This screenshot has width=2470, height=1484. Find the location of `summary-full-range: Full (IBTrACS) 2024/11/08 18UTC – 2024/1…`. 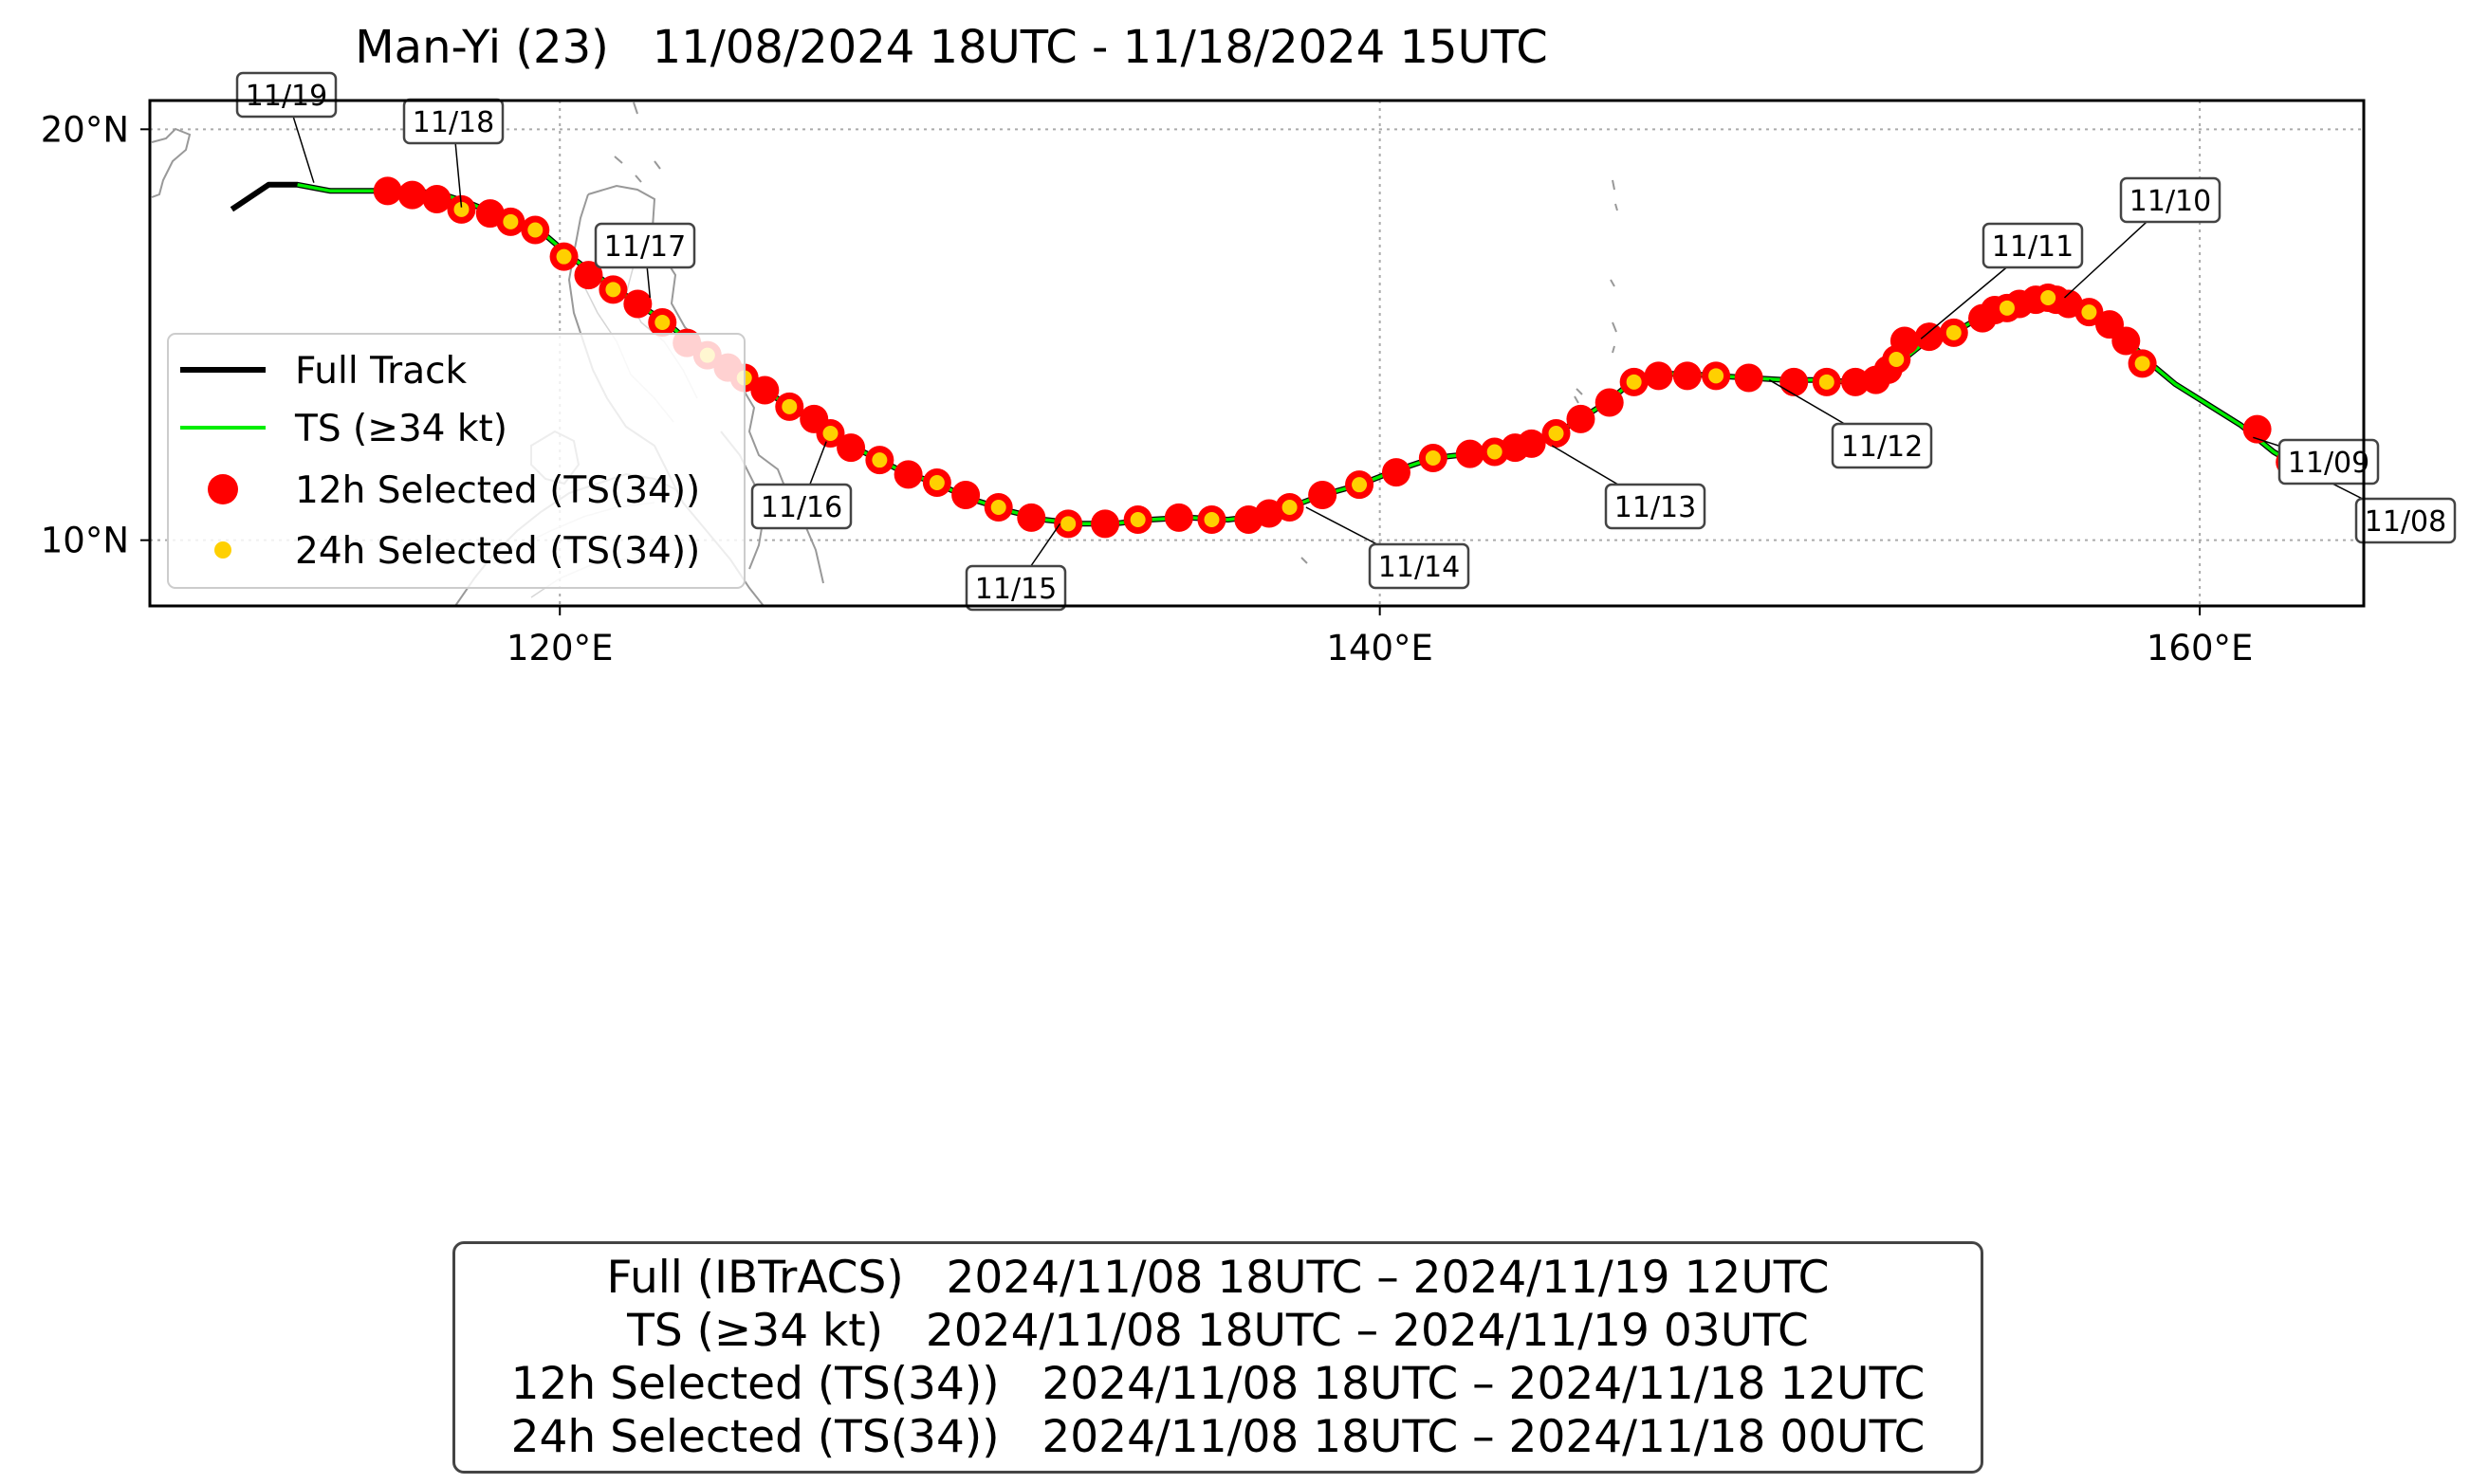

summary-full-range: Full (IBTrACS) 2024/11/08 18UTC – 2024/1… is located at coordinates (1218, 1278).